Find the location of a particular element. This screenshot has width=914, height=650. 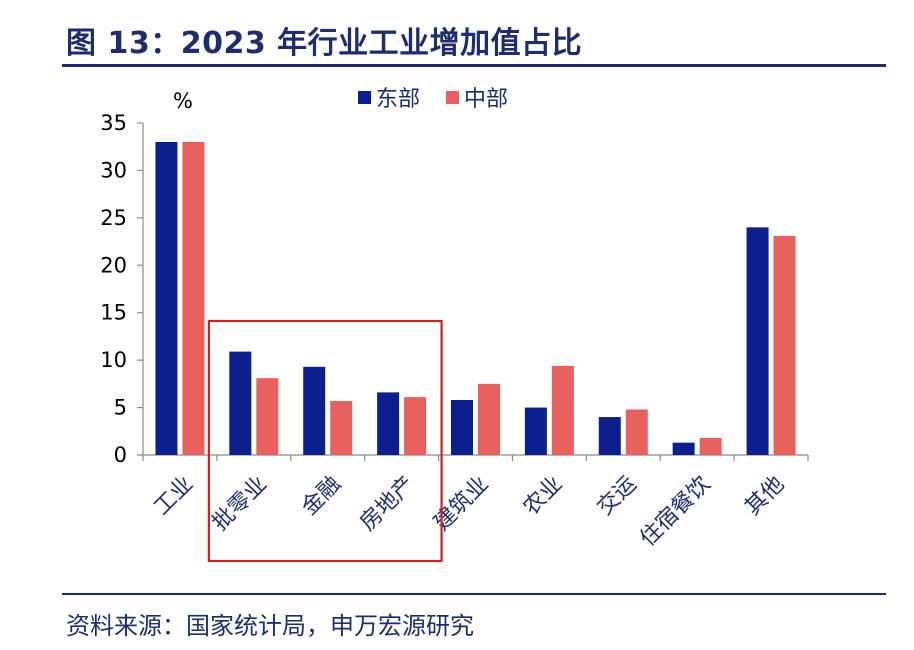

footer-divider is located at coordinates (474, 594).